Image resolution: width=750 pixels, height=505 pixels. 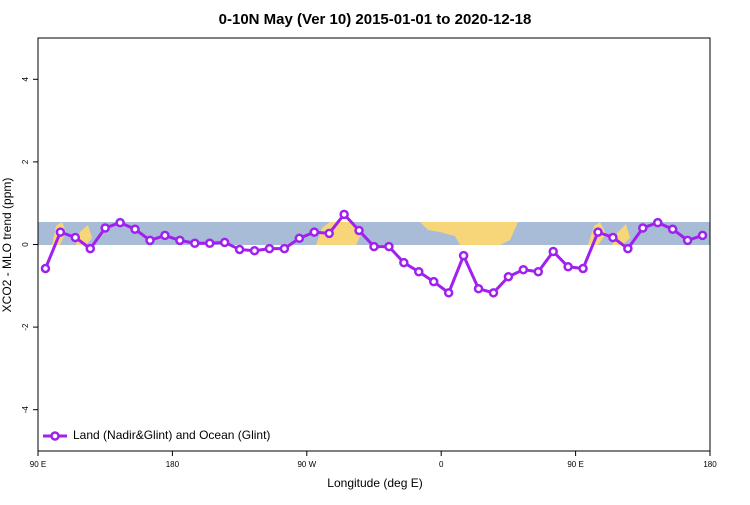 What do you see at coordinates (25, 244) in the screenshot?
I see `y-tick-label: 0` at bounding box center [25, 244].